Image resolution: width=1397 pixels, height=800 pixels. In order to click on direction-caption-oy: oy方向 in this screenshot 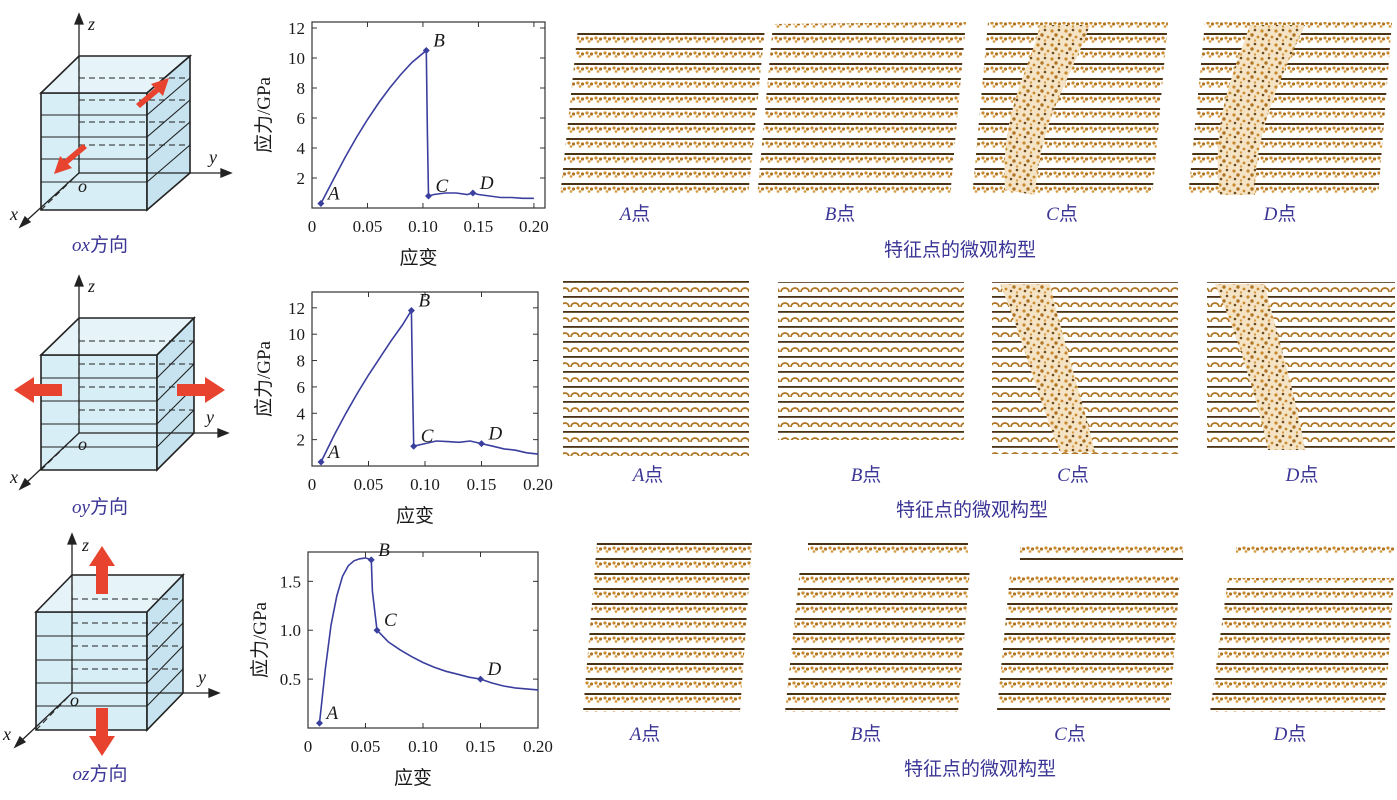, I will do `click(100, 507)`.